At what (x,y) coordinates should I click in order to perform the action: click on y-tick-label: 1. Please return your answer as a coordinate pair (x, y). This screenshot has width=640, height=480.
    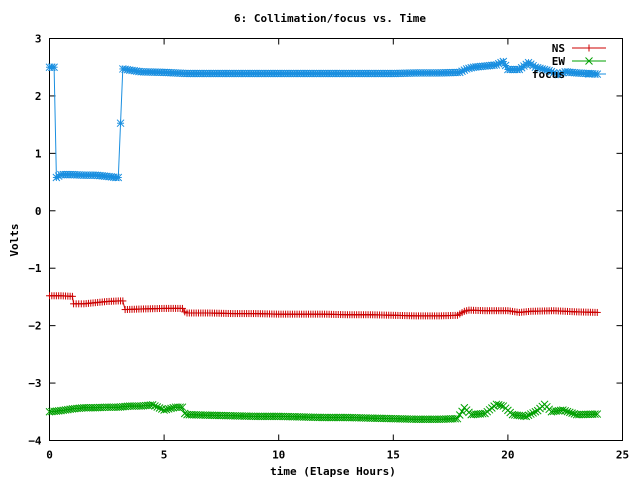
    Looking at the image, I should click on (38, 153).